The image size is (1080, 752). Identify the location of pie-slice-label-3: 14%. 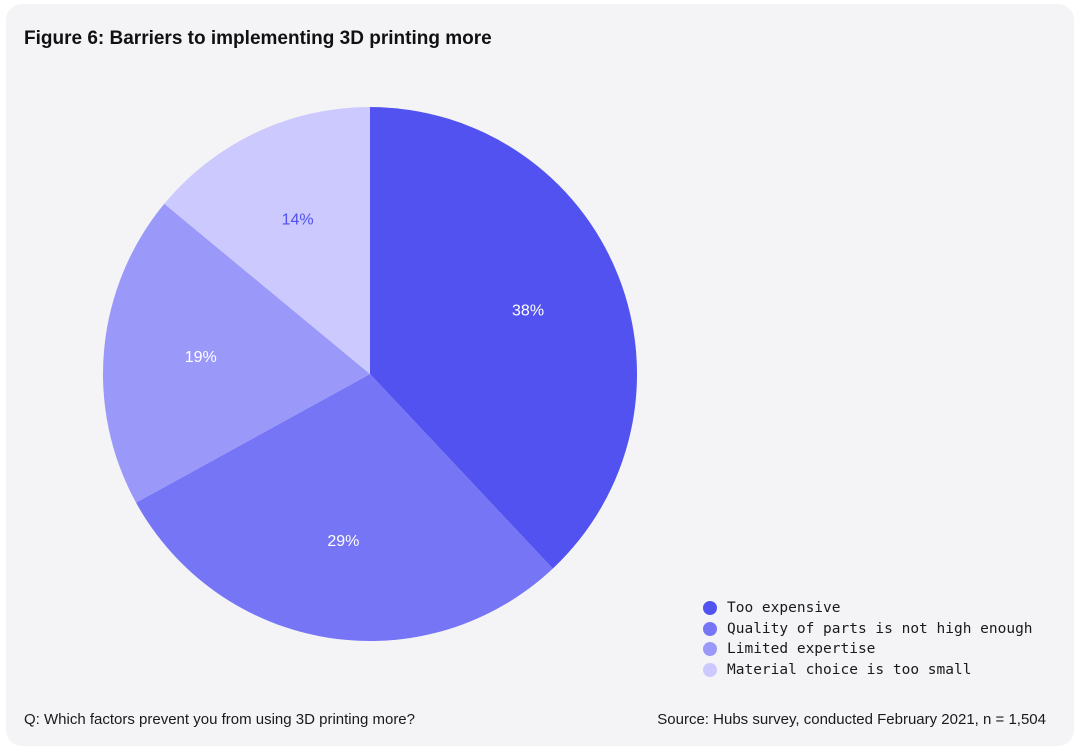
(298, 219).